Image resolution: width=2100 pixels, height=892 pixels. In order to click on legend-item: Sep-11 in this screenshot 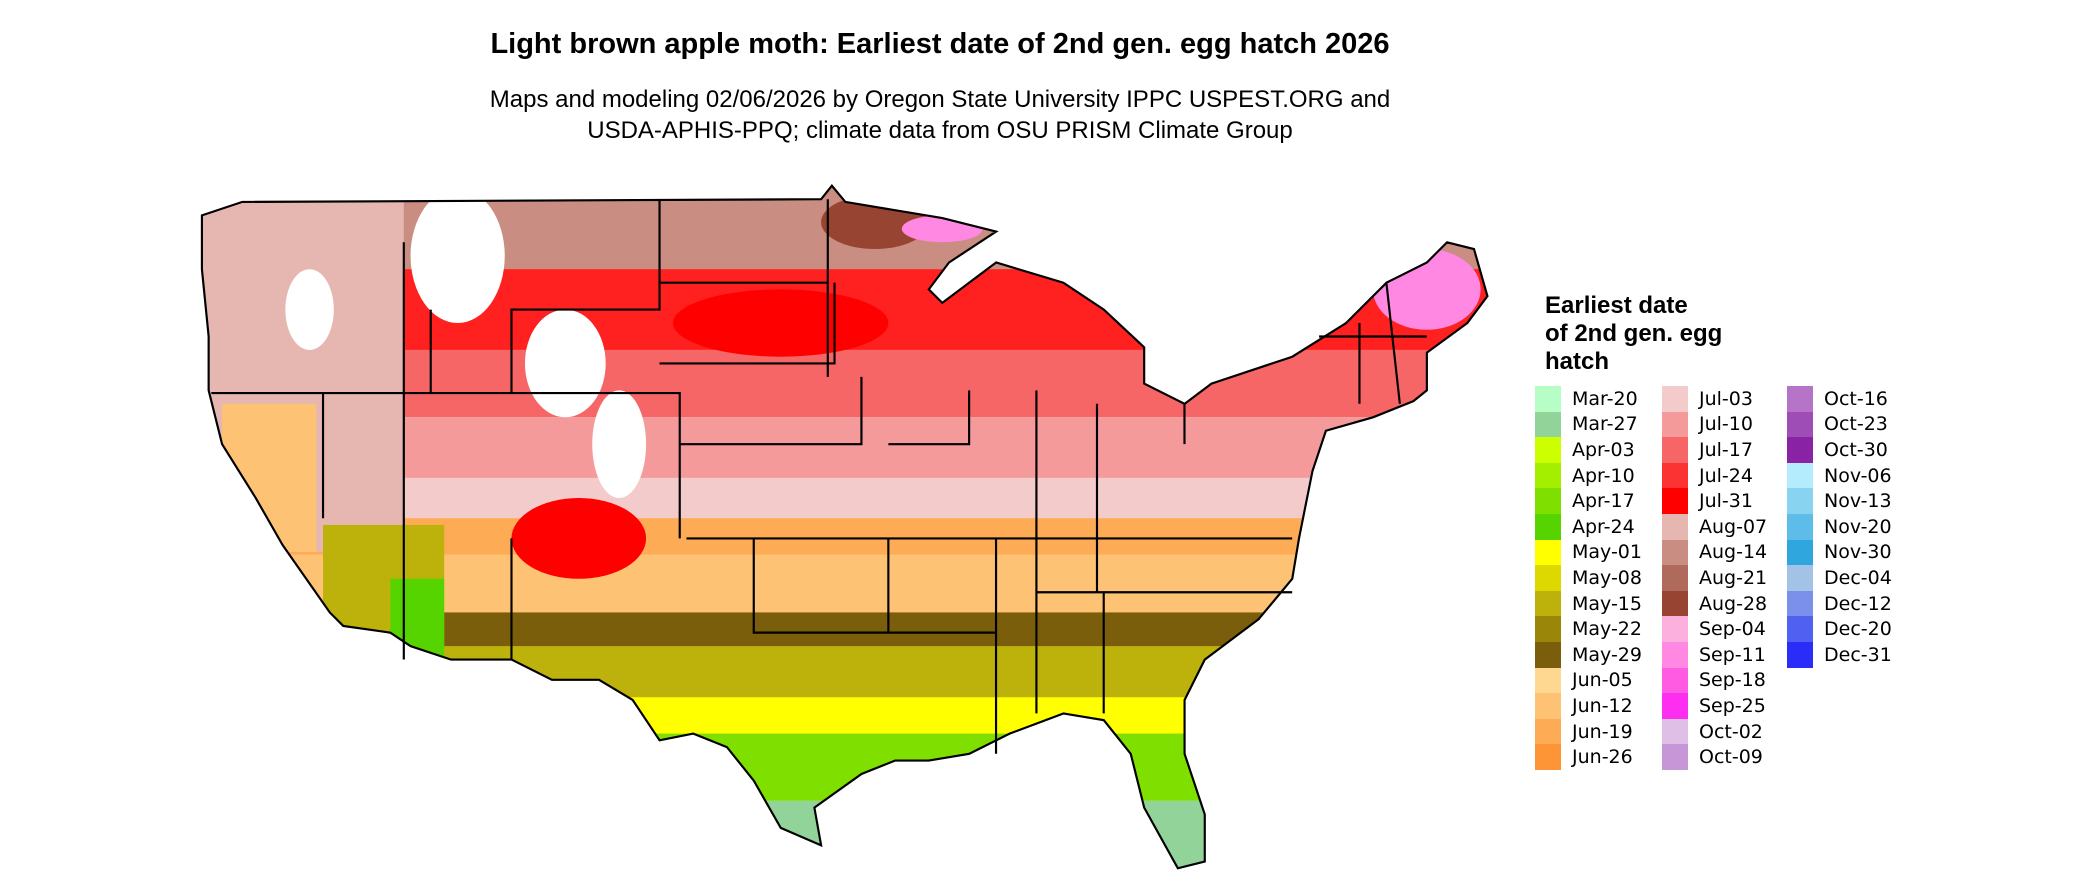, I will do `click(1714, 654)`.